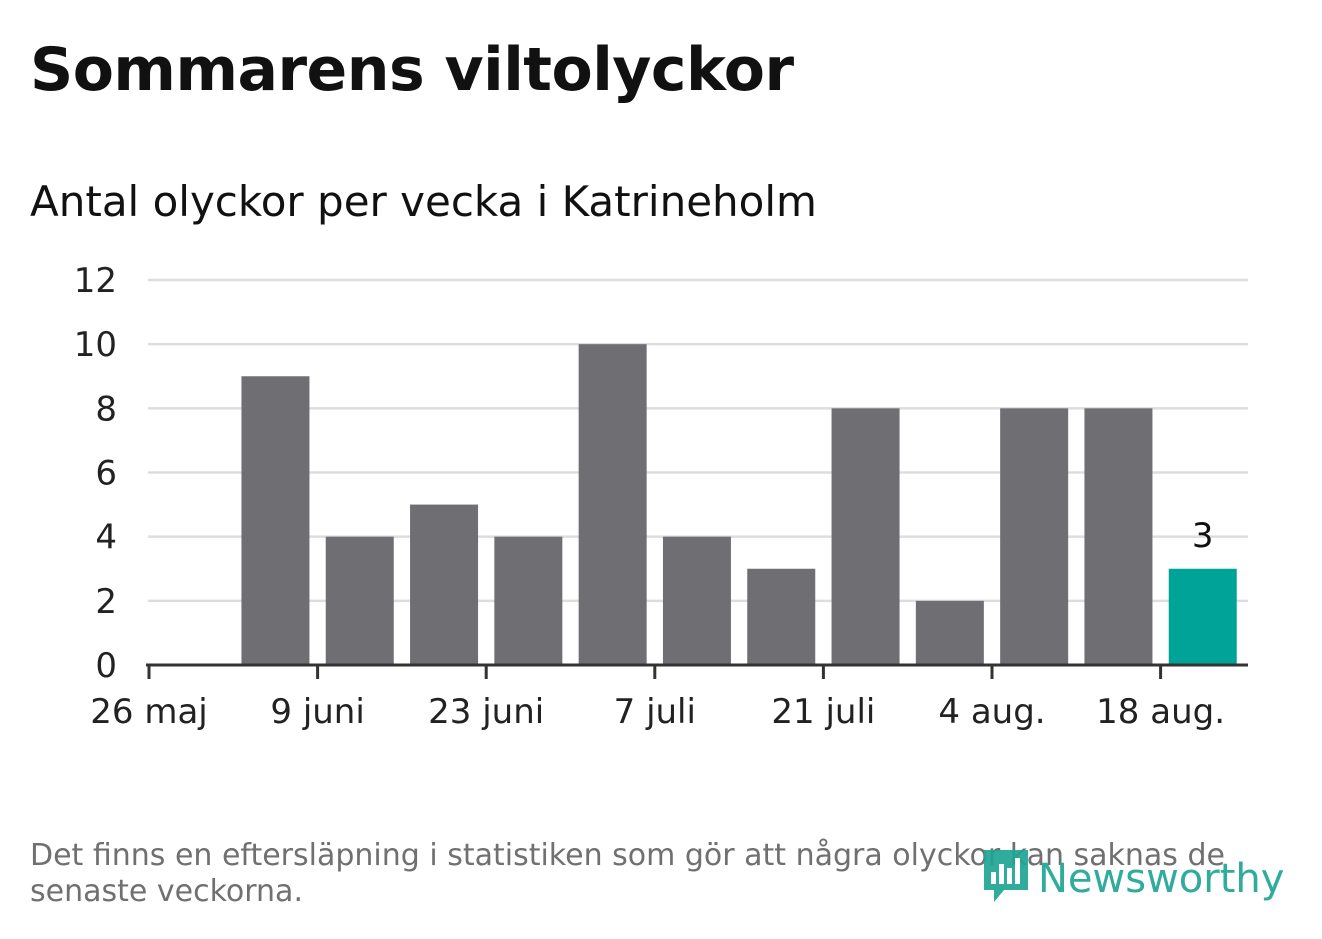 The height and width of the screenshot is (939, 1322). Describe the element at coordinates (106, 409) in the screenshot. I see `y-tick-label: 8` at that location.